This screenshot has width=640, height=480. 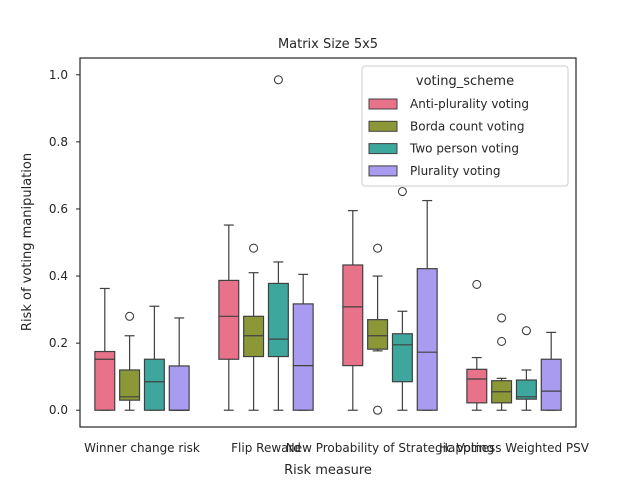 I want to click on x-tick-label: Flip Reward, so click(x=266, y=448).